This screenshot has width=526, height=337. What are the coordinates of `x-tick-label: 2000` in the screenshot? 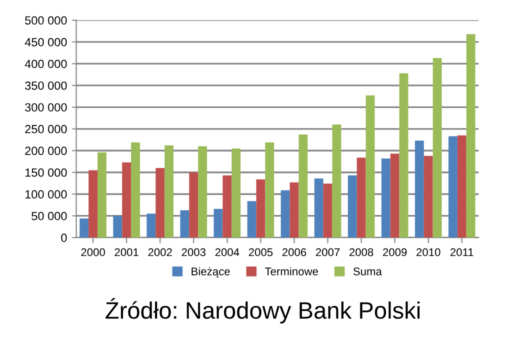 It's located at (93, 252).